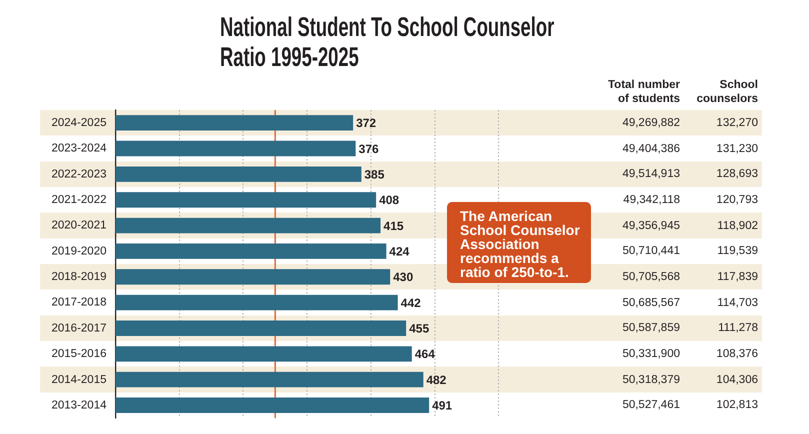  Describe the element at coordinates (651, 353) in the screenshot. I see `data-label: 50,331,900` at that location.